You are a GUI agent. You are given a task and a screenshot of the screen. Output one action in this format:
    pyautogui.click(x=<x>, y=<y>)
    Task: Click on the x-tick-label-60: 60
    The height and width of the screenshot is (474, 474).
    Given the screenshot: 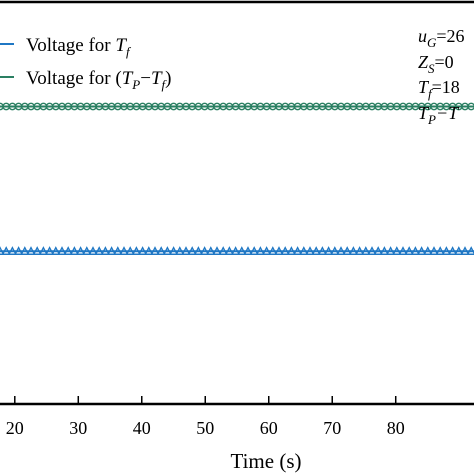 What is the action you would take?
    pyautogui.click(x=269, y=428)
    